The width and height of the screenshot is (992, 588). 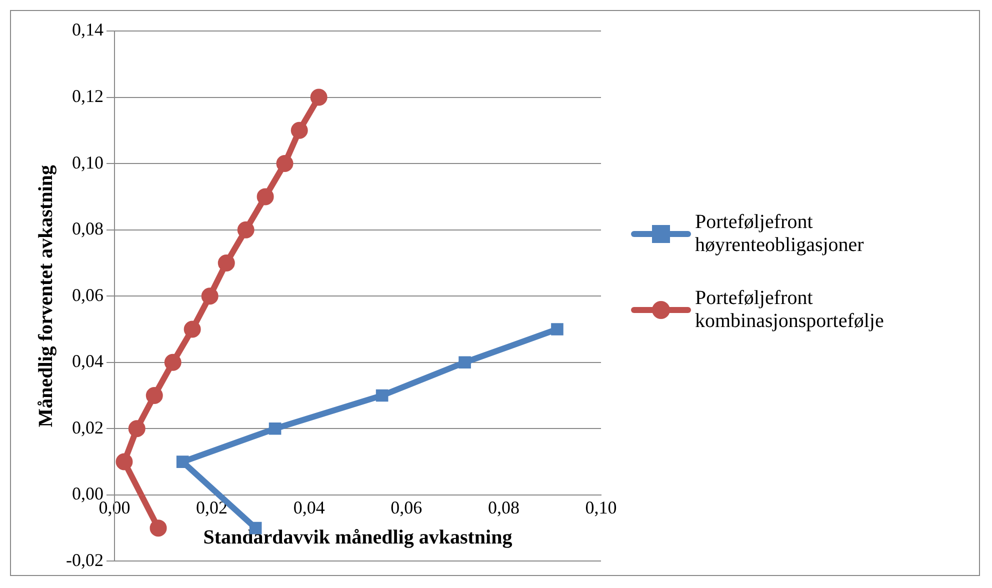 I want to click on x-tick-label: 0,08, so click(x=504, y=507).